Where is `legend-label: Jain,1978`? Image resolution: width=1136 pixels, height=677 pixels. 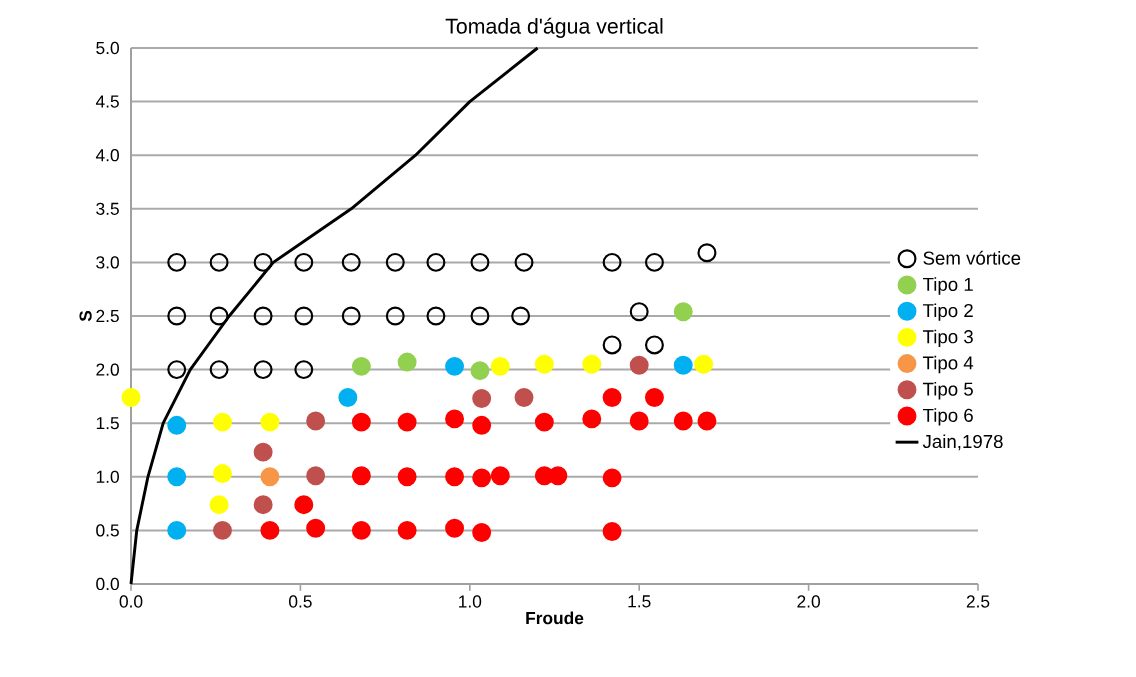
legend-label: Jain,1978 is located at coordinates (962, 442).